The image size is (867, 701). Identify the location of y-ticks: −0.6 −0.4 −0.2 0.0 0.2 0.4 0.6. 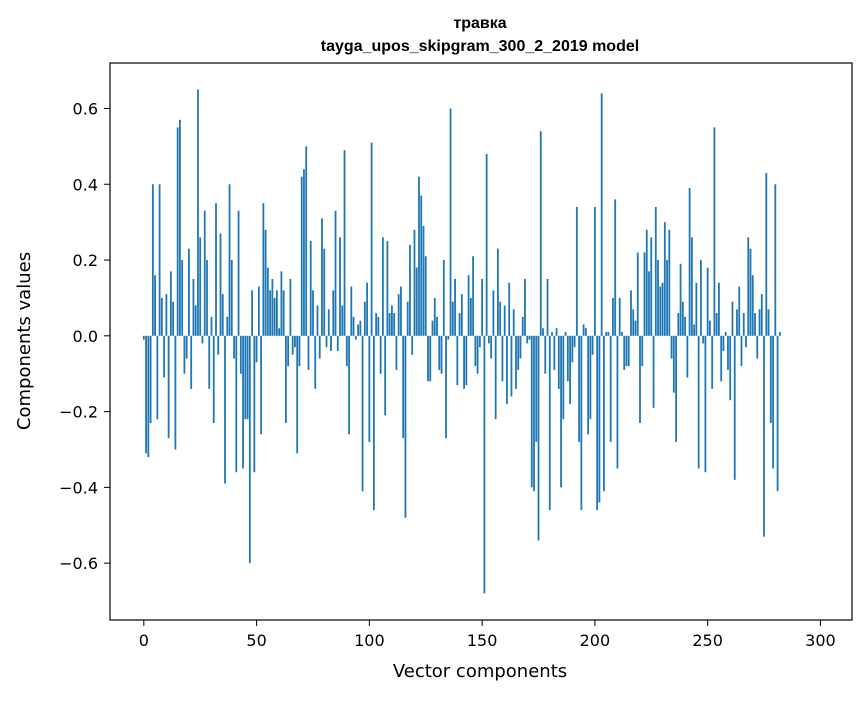
(84, 336).